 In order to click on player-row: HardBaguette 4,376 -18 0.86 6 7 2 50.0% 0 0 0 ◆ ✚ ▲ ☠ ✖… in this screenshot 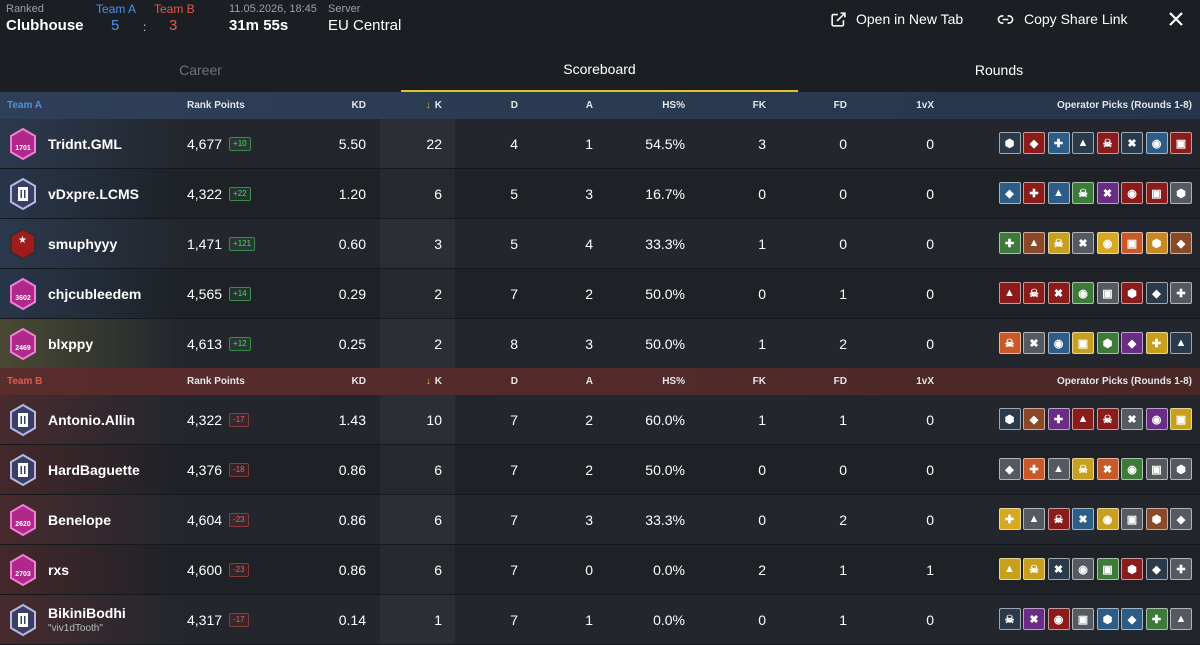, I will do `click(600, 470)`.